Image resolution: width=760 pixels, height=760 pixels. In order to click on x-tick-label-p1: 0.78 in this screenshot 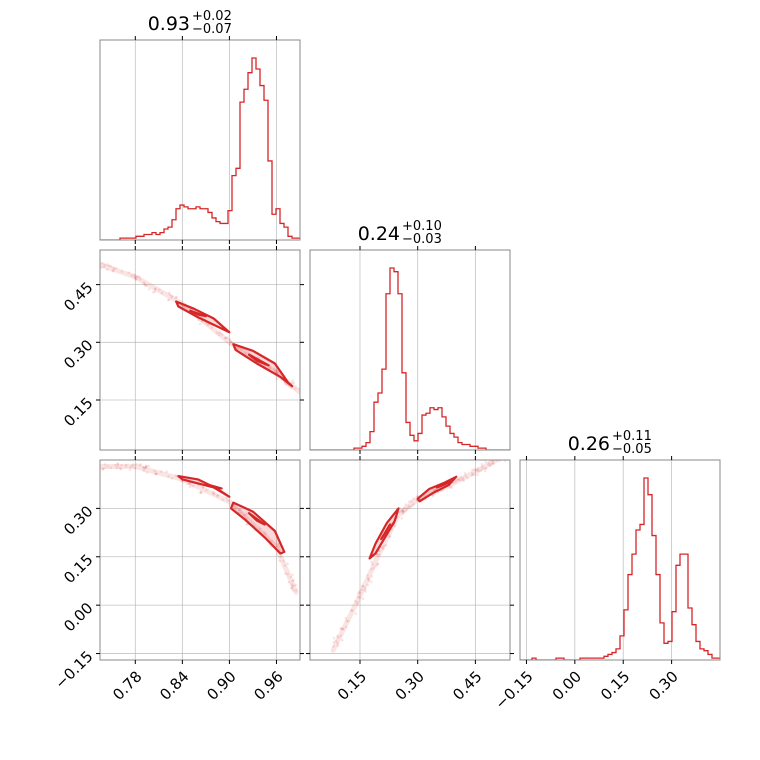, I will do `click(127, 686)`.